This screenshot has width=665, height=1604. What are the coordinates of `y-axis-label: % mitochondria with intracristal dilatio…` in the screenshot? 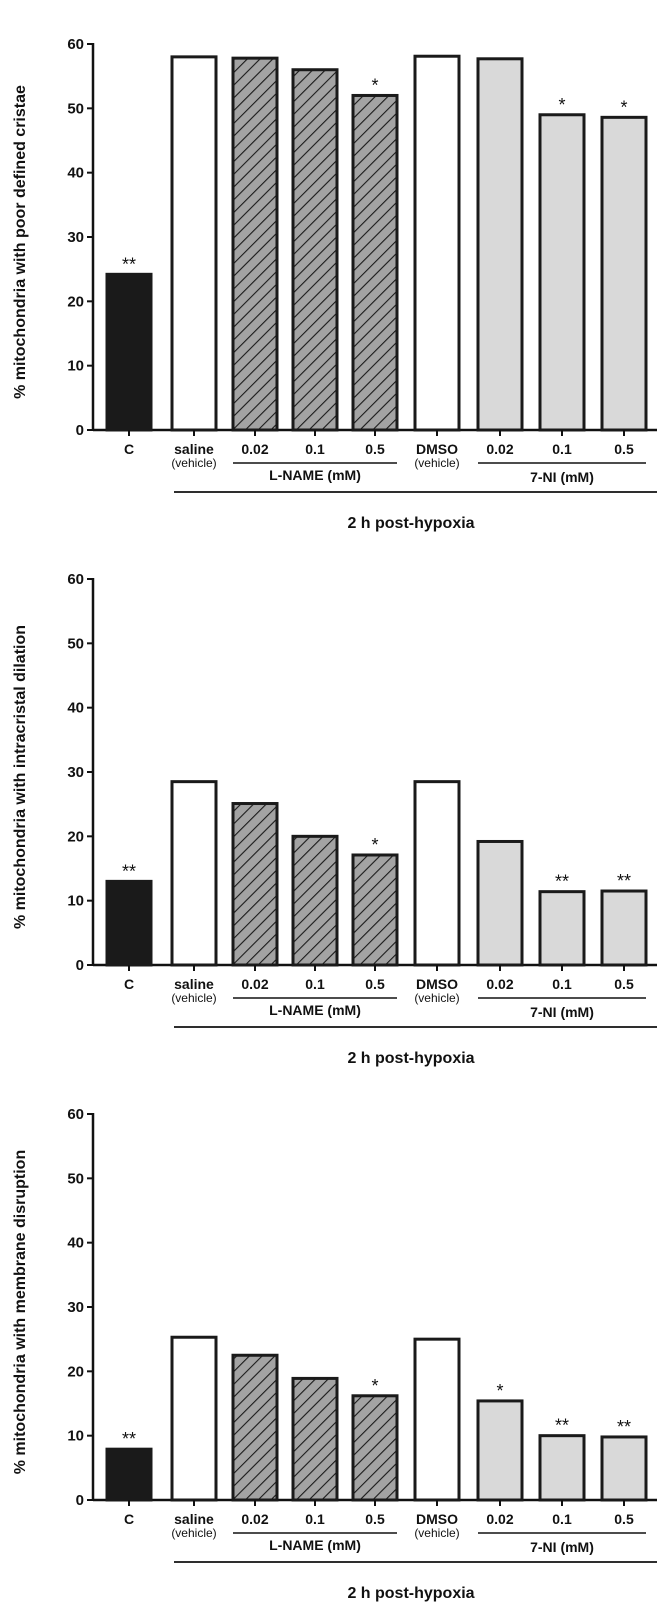 It's located at (20, 777).